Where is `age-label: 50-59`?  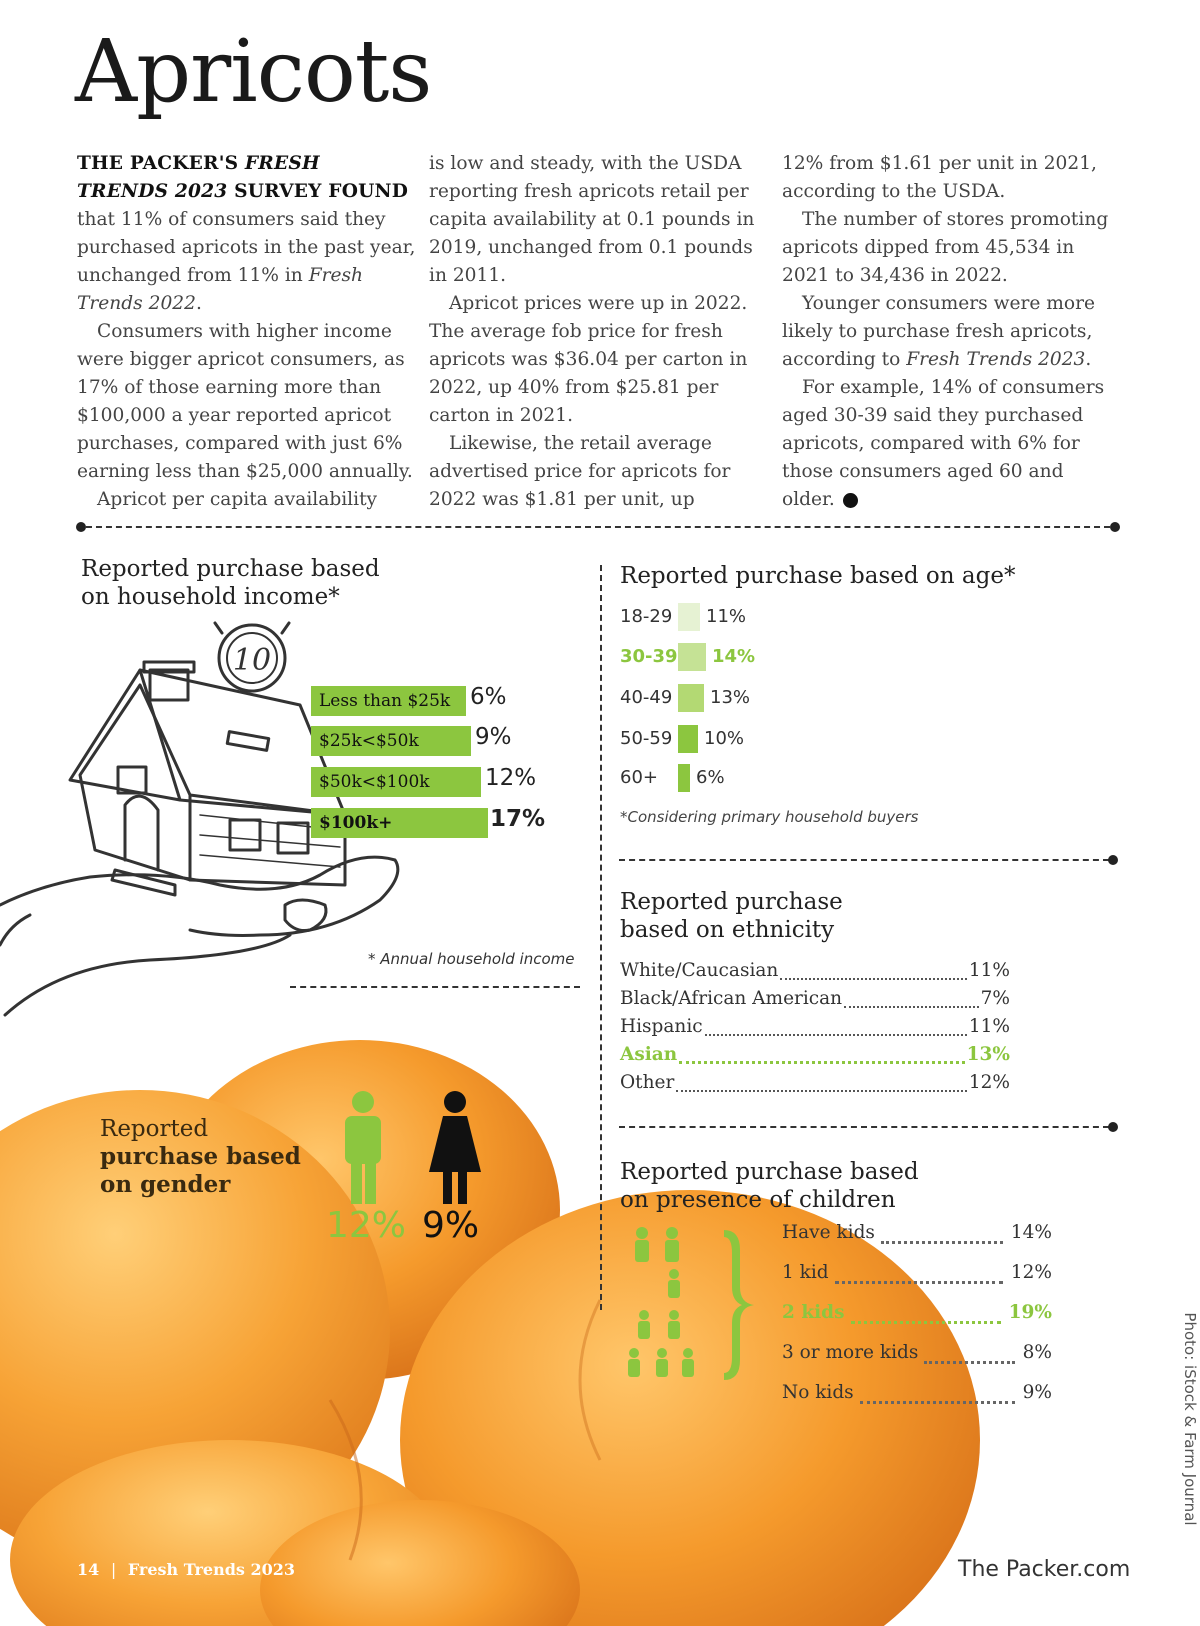 age-label: 50-59 is located at coordinates (646, 738).